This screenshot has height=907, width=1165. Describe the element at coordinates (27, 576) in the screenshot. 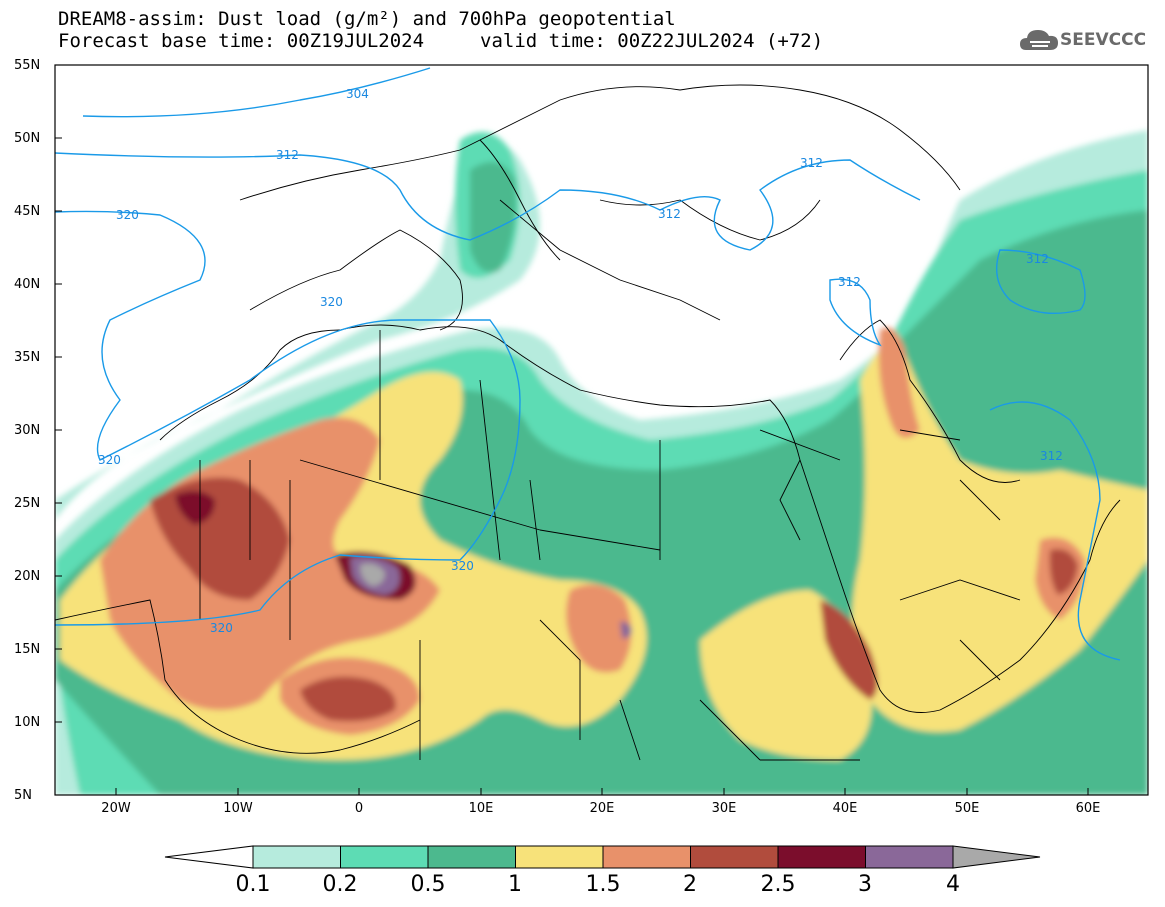

I see `lat-label: 20N` at that location.